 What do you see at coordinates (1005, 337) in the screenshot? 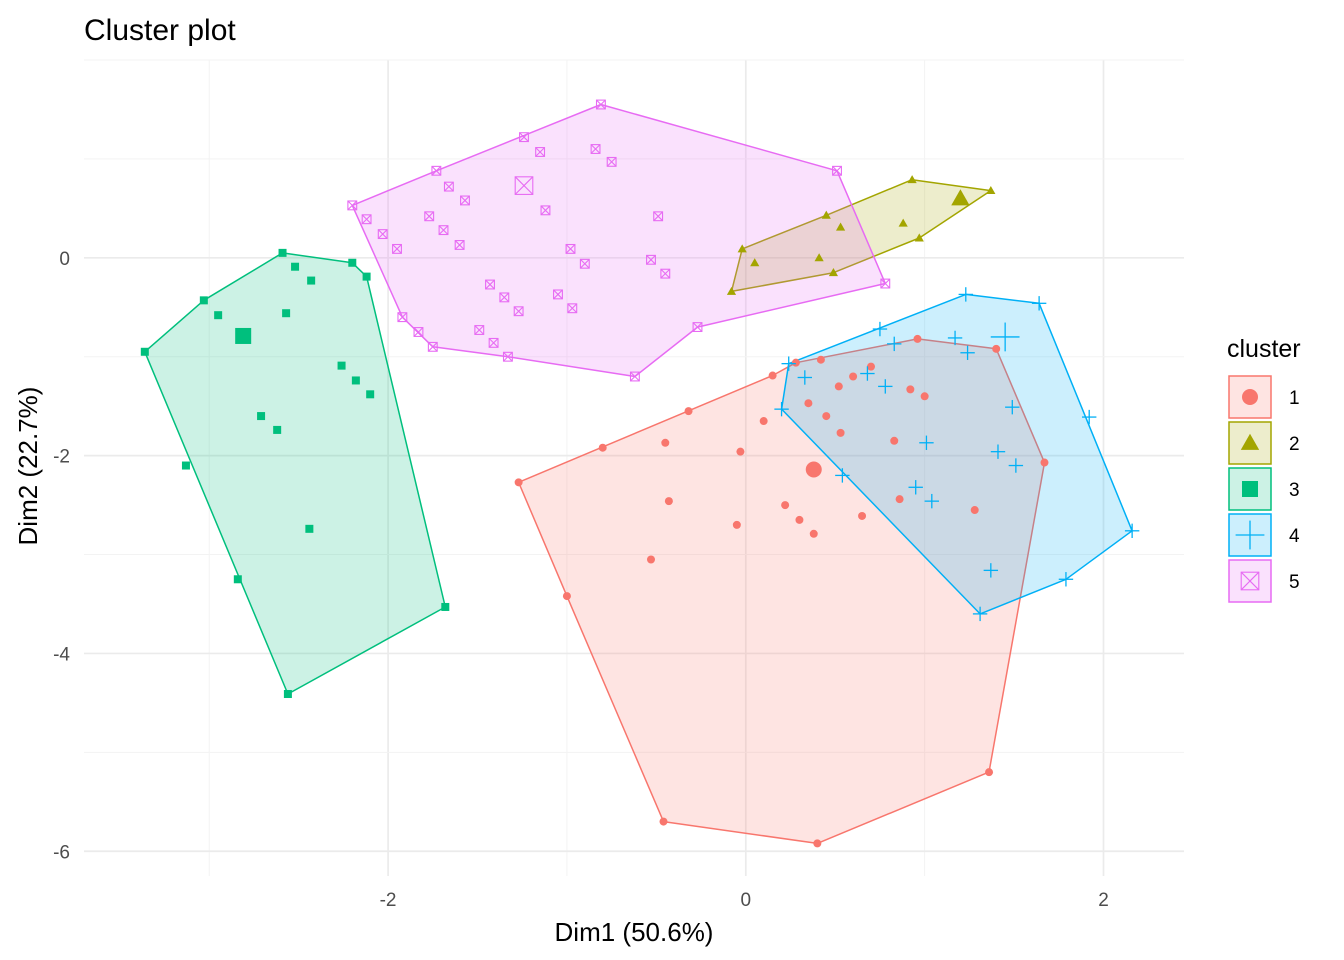
I see `cluster-4-centroid` at bounding box center [1005, 337].